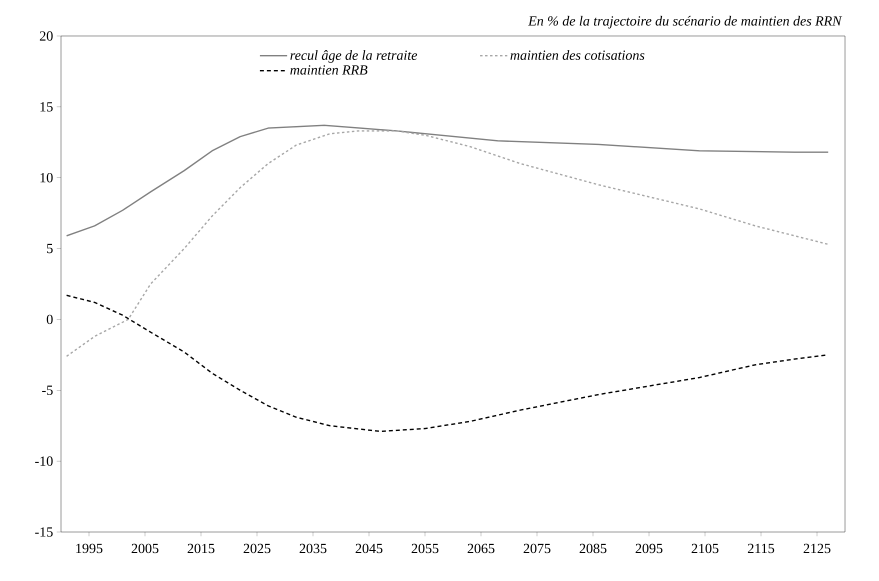 This screenshot has height=581, width=879. I want to click on chart-title: En % de la trajectoire du scénario de maintien des RRN, so click(685, 22).